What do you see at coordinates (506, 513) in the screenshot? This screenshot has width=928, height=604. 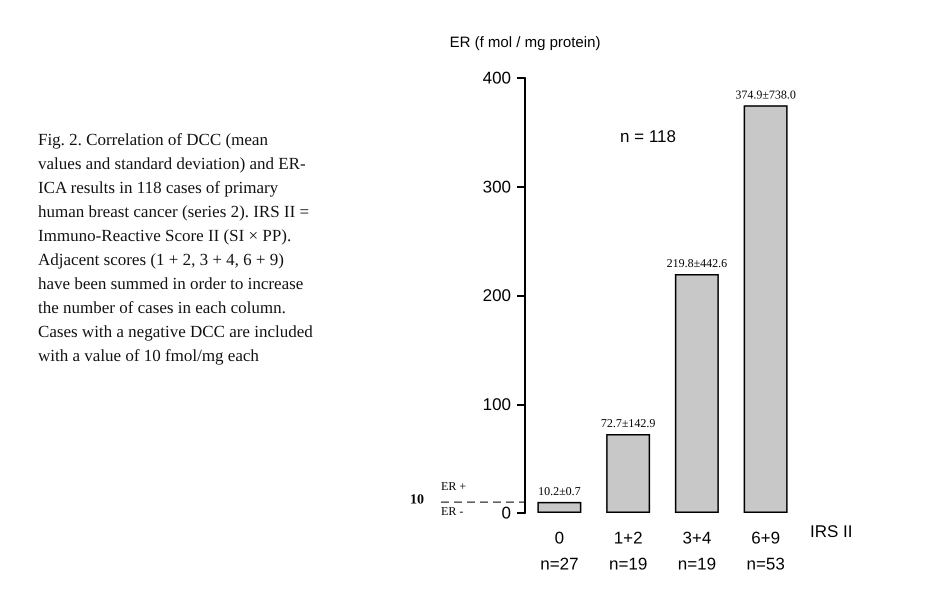 I see `y-tick-label: 0` at bounding box center [506, 513].